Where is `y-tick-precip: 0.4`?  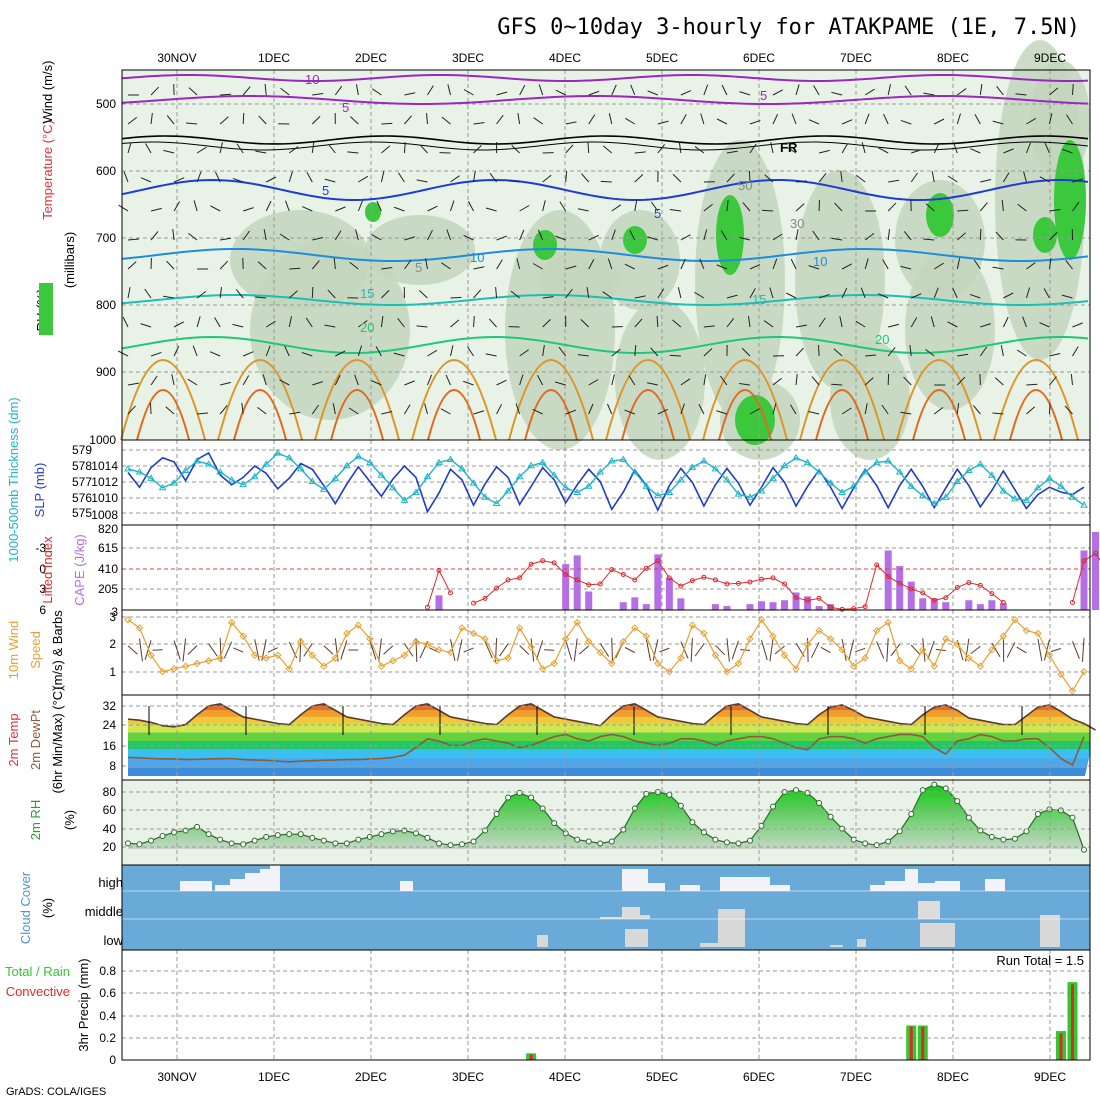
y-tick-precip: 0.4 is located at coordinates (107, 1016).